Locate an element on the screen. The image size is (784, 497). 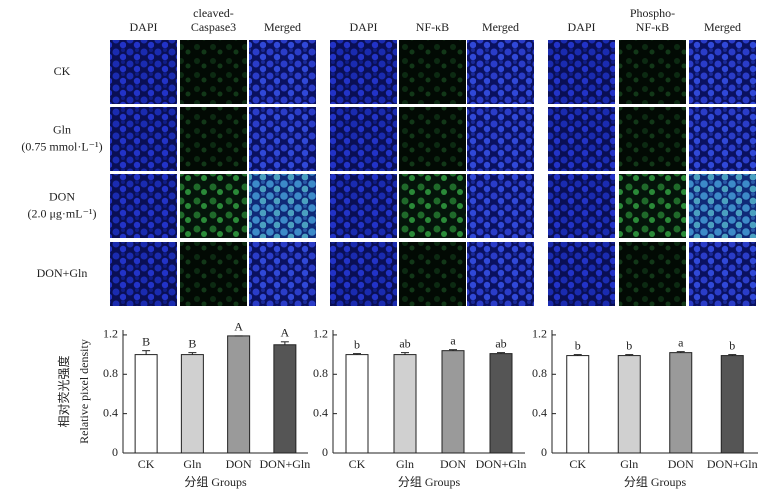
y-axis-label-zh: 相对荧光强度 is located at coordinates (63, 391).